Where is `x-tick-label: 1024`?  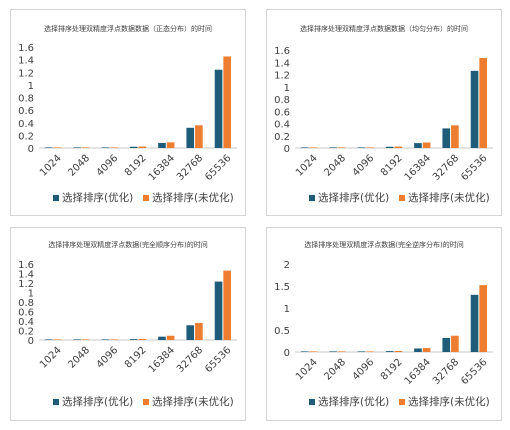
x-tick-label: 1024 is located at coordinates (51, 358).